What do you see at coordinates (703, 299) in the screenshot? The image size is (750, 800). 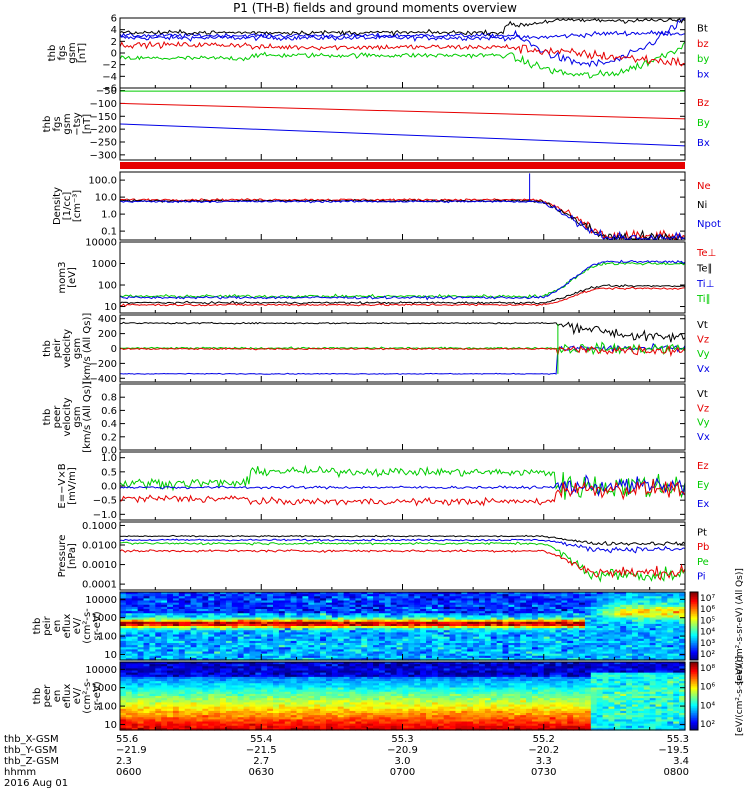 I see `legend-ti∥: Ti∥` at bounding box center [703, 299].